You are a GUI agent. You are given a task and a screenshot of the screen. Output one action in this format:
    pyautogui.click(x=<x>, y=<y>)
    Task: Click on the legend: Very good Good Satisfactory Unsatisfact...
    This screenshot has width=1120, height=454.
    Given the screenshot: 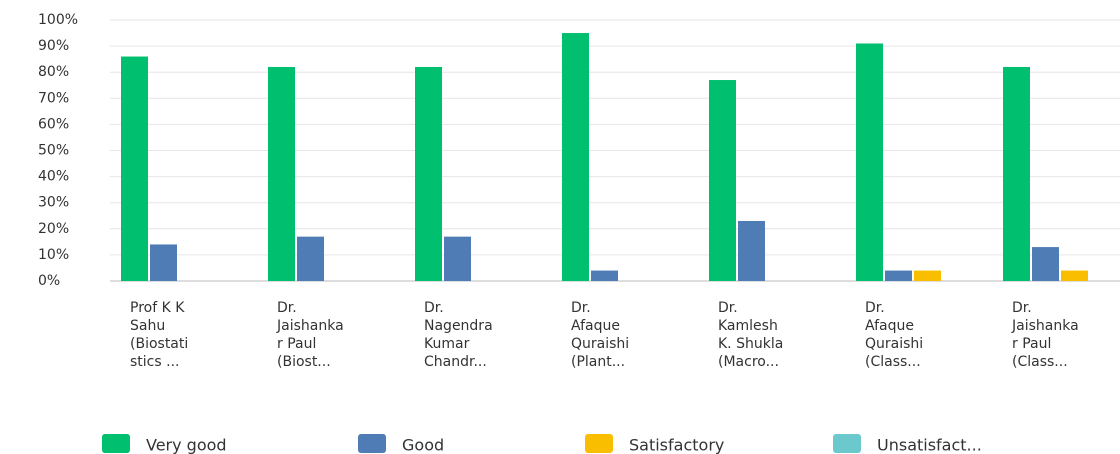 What is the action you would take?
    pyautogui.click(x=542, y=444)
    